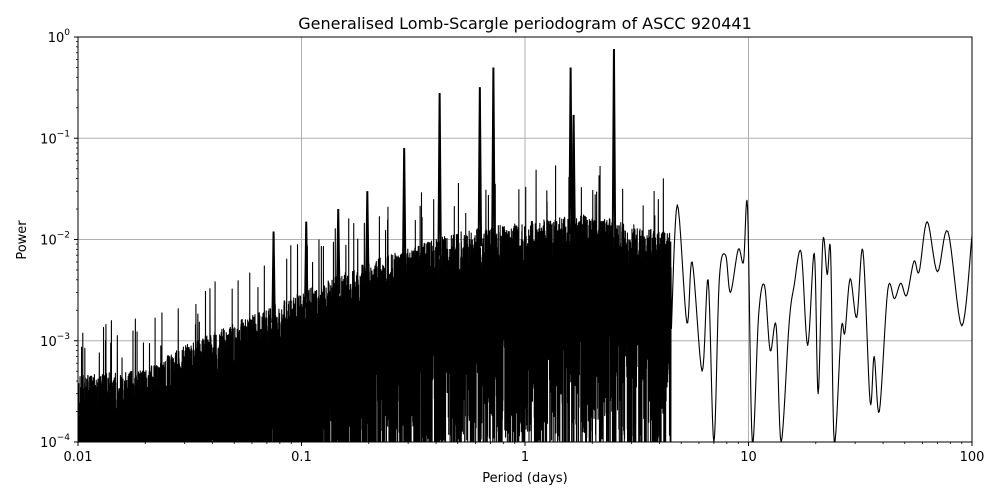 This screenshot has width=1000, height=500. What do you see at coordinates (525, 478) in the screenshot?
I see `x-axis-label: Period (days)` at bounding box center [525, 478].